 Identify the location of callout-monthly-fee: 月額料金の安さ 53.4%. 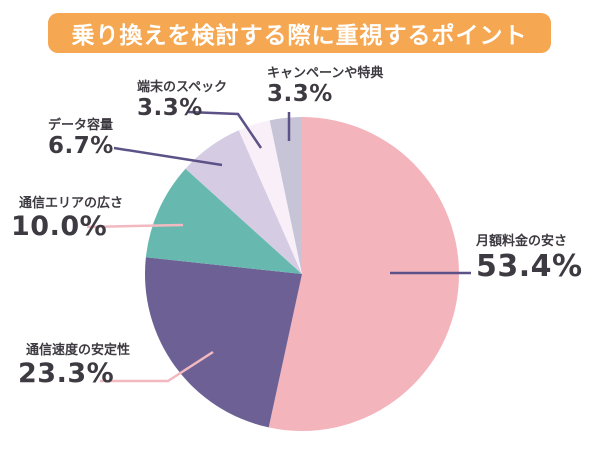
(529, 258).